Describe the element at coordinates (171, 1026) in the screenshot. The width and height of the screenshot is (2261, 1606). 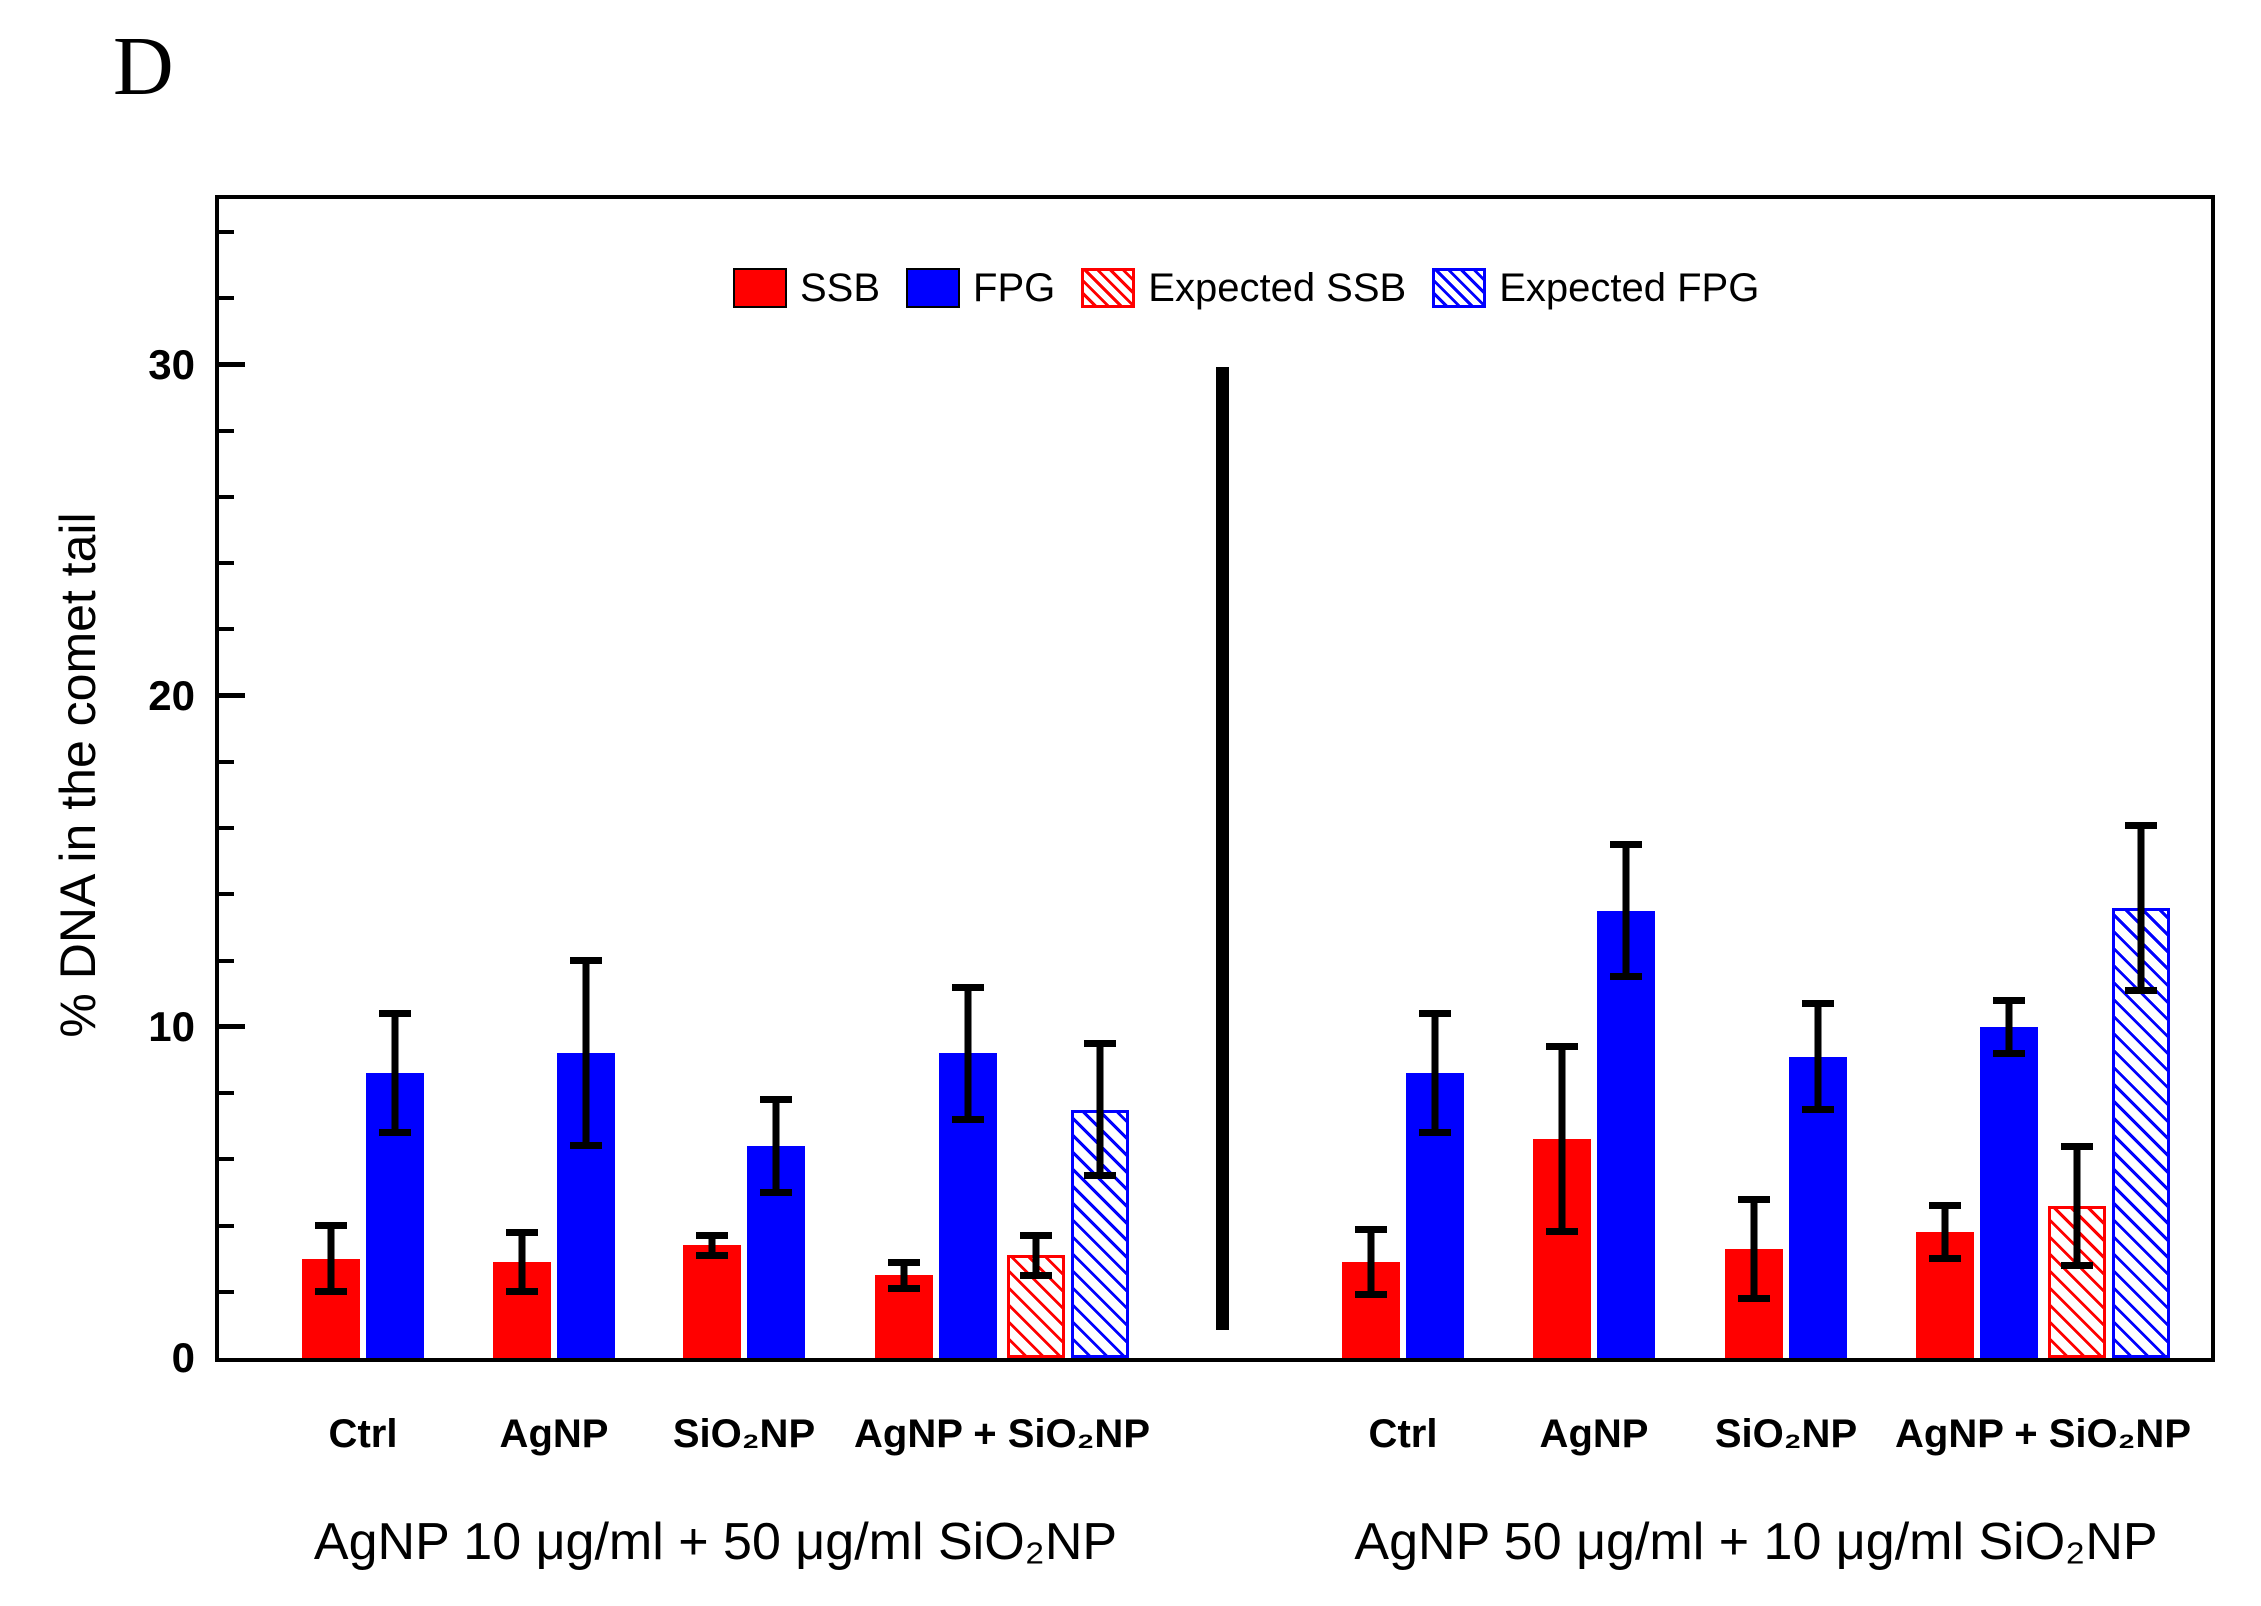
I see `y-tick-label: 10` at that location.